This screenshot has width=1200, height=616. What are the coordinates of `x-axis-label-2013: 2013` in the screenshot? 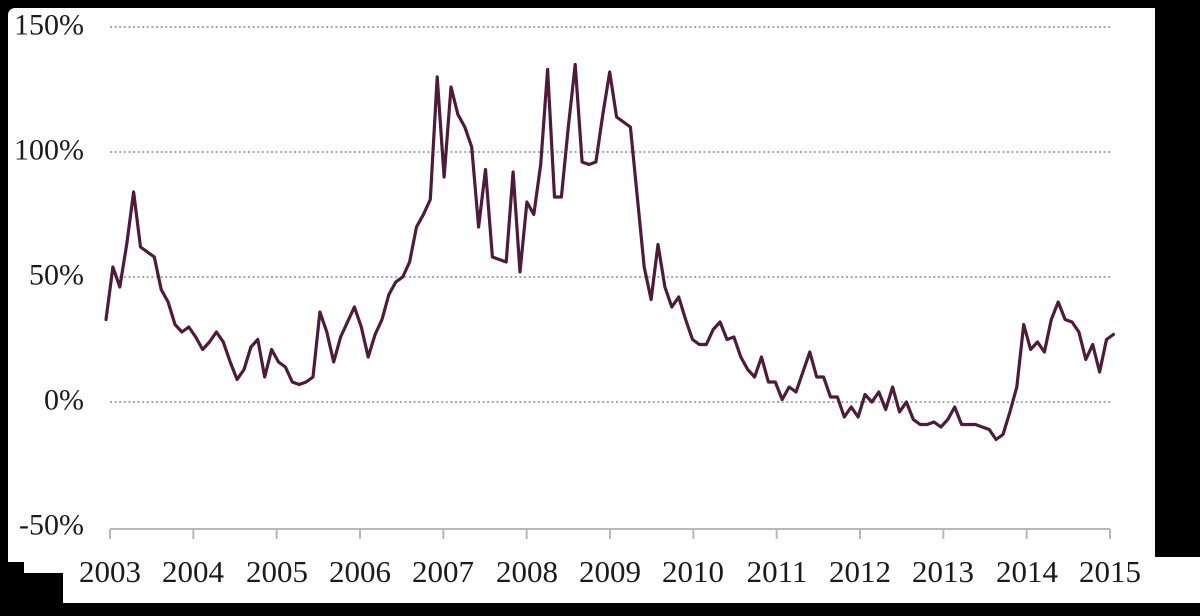 It's located at (943, 571).